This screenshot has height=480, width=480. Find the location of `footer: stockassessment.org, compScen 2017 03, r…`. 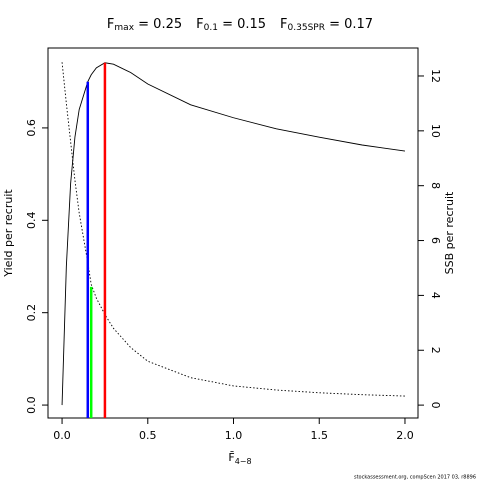

footer: stockassessment.org, compScen 2017 03, r… is located at coordinates (415, 477).